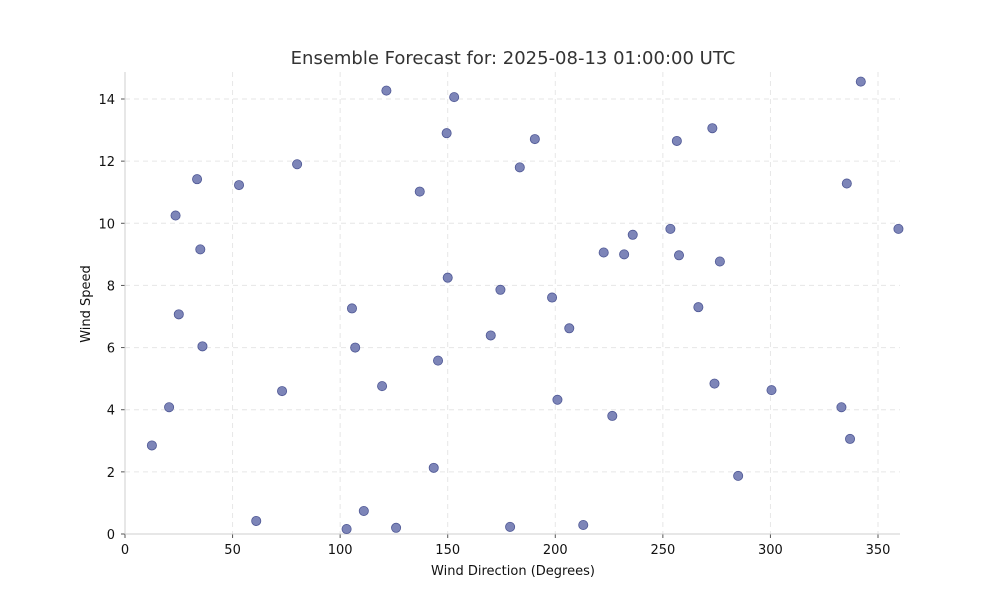 This screenshot has height=600, width=1000. I want to click on x-tick-label: 200, so click(555, 550).